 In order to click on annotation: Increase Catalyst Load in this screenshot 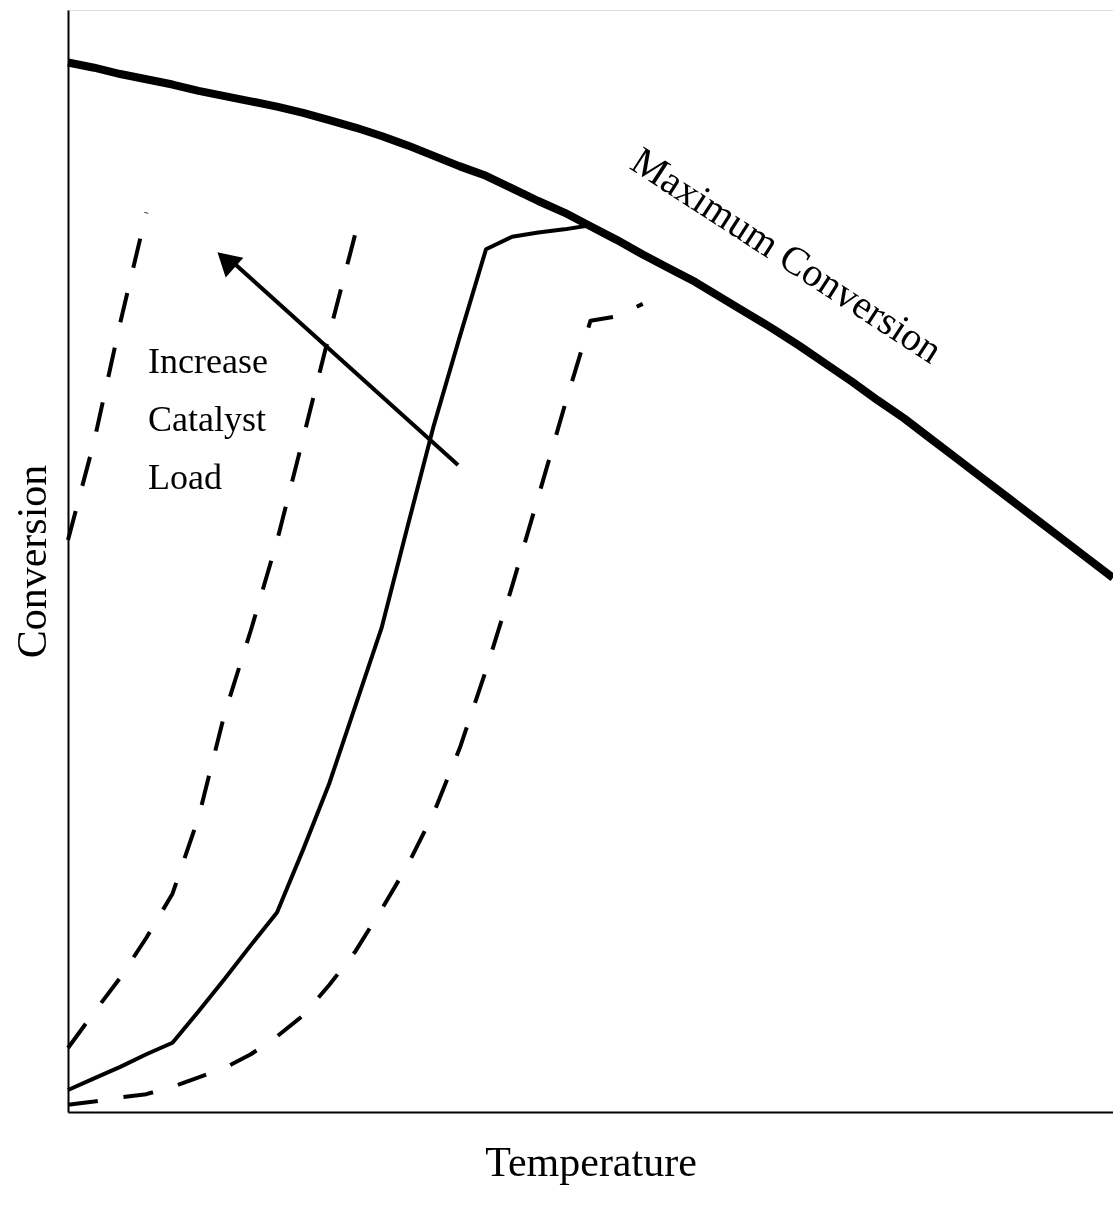, I will do `click(208, 419)`.